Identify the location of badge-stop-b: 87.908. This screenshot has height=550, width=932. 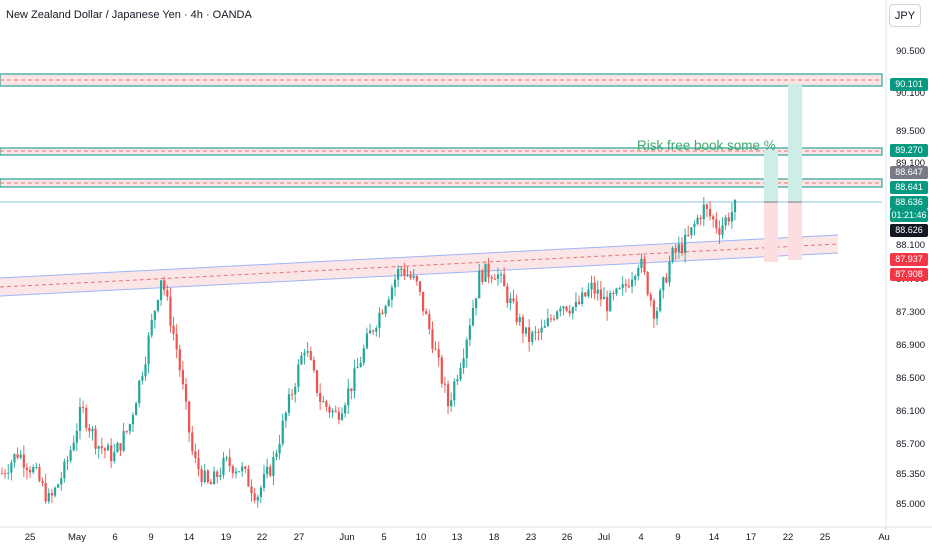
(909, 274).